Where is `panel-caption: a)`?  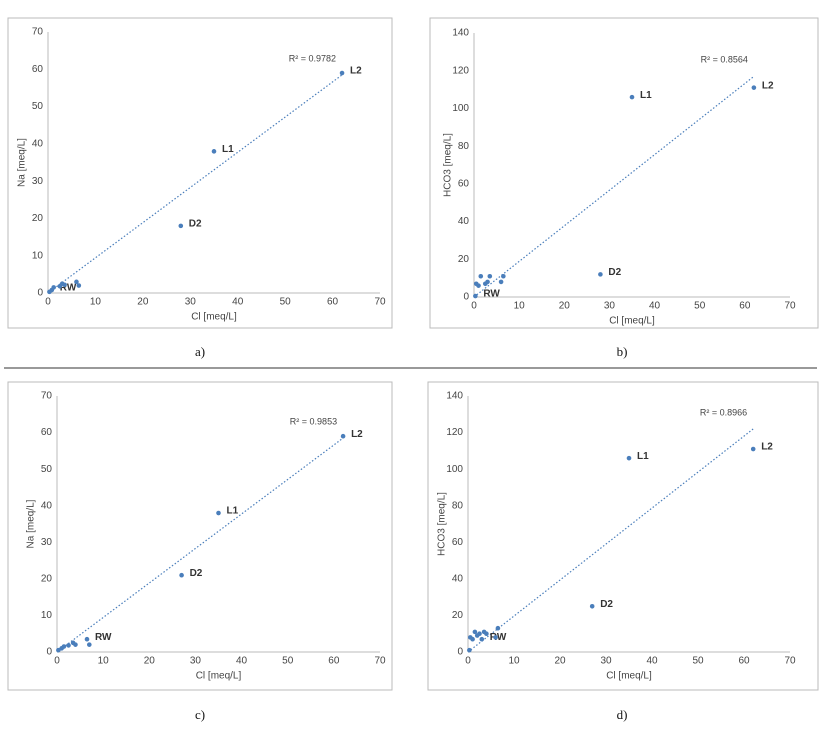 panel-caption: a) is located at coordinates (200, 351).